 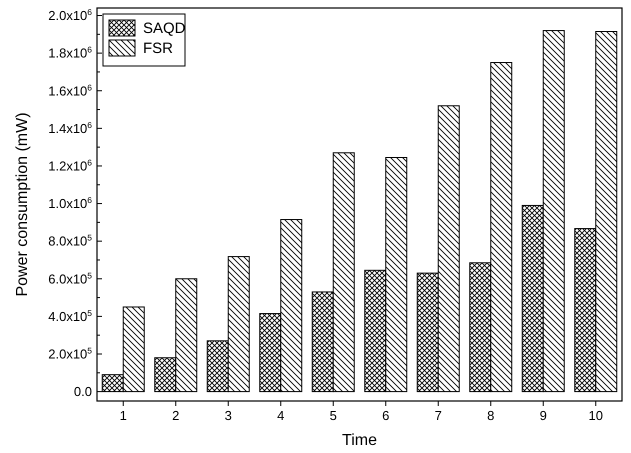 I want to click on legend-label: FSR, so click(x=158, y=48).